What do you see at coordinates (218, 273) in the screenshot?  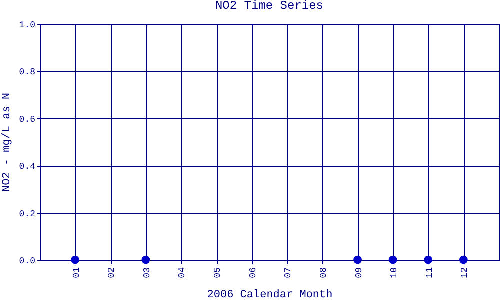 I see `x-tick-label: 05` at bounding box center [218, 273].